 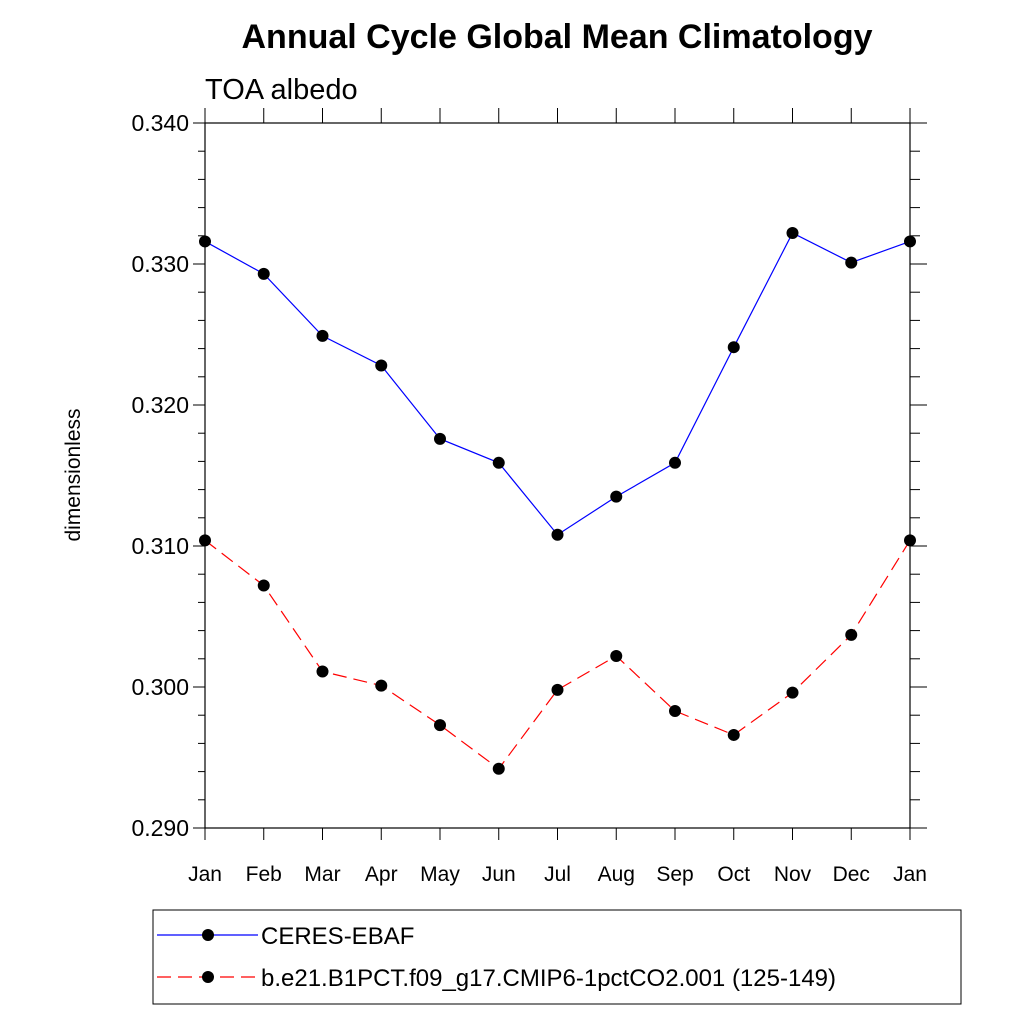 I want to click on x-tick-label: Sep, so click(x=674, y=874).